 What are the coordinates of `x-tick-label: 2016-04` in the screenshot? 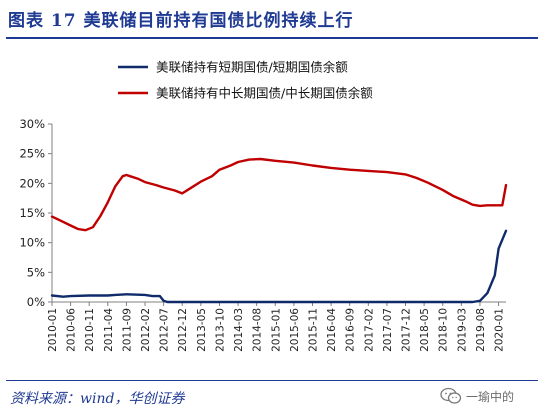 It's located at (332, 330).